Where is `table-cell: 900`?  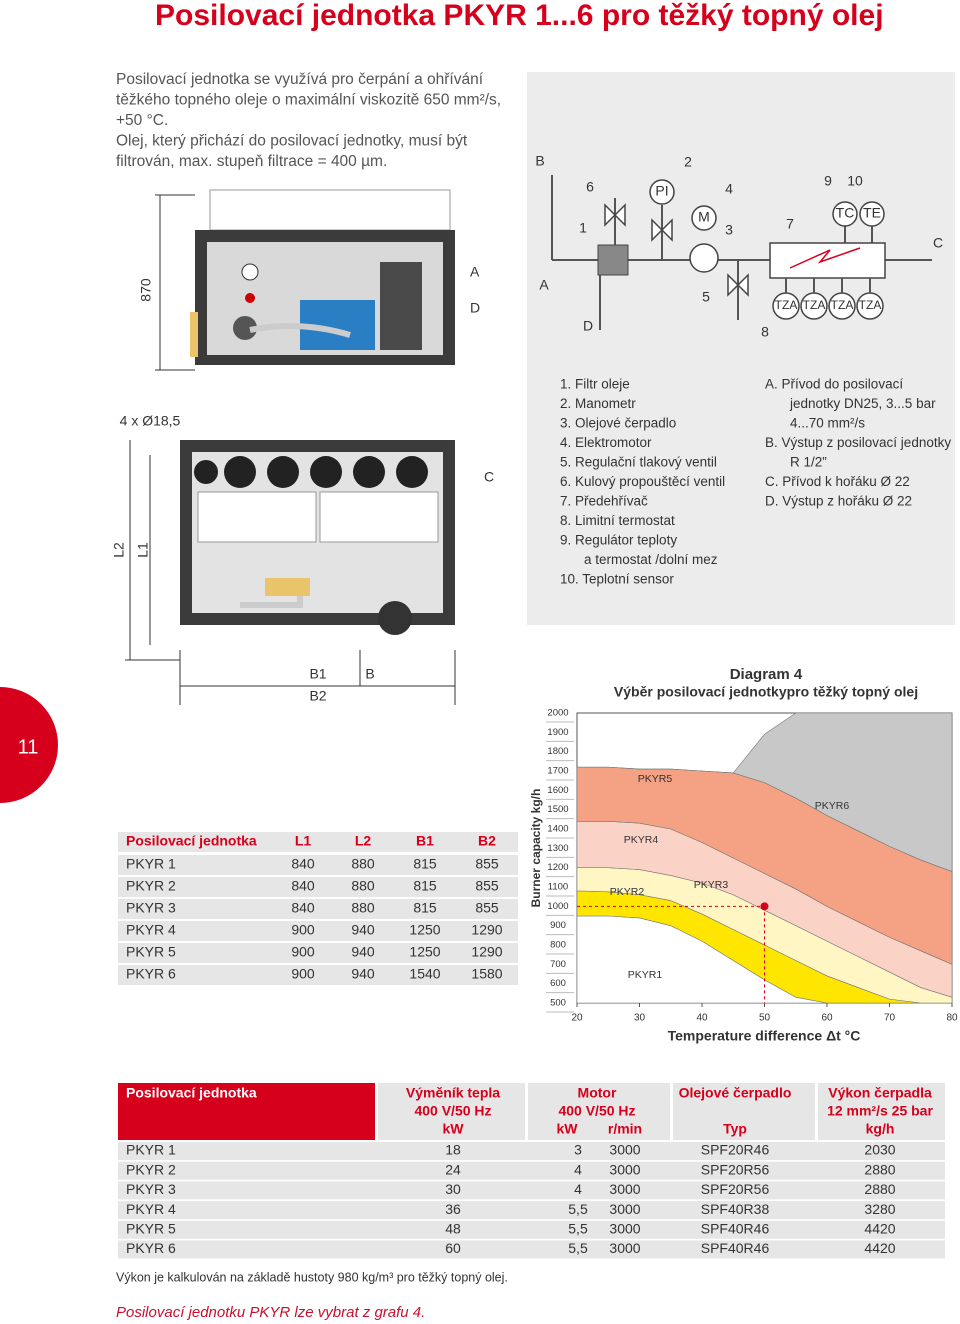 table-cell: 900 is located at coordinates (303, 974).